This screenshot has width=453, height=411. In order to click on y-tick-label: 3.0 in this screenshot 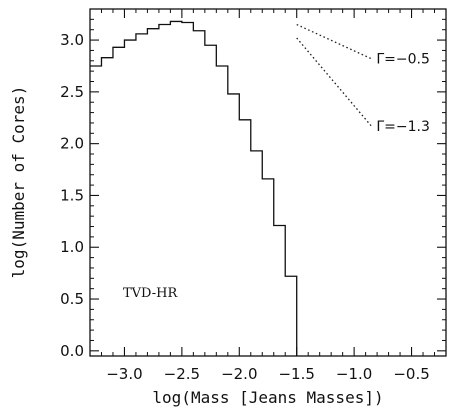, I will do `click(72, 40)`.